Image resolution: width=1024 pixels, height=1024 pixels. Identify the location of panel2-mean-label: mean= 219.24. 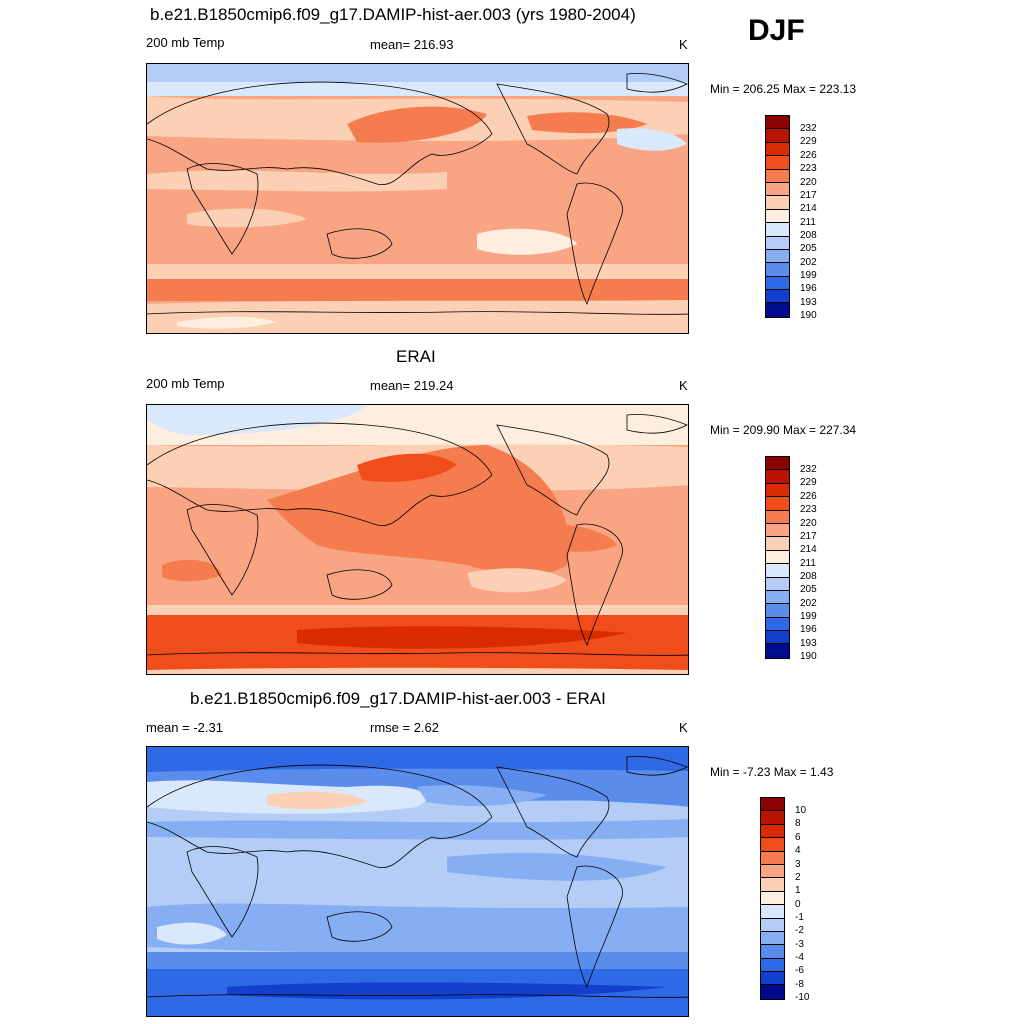
(412, 385).